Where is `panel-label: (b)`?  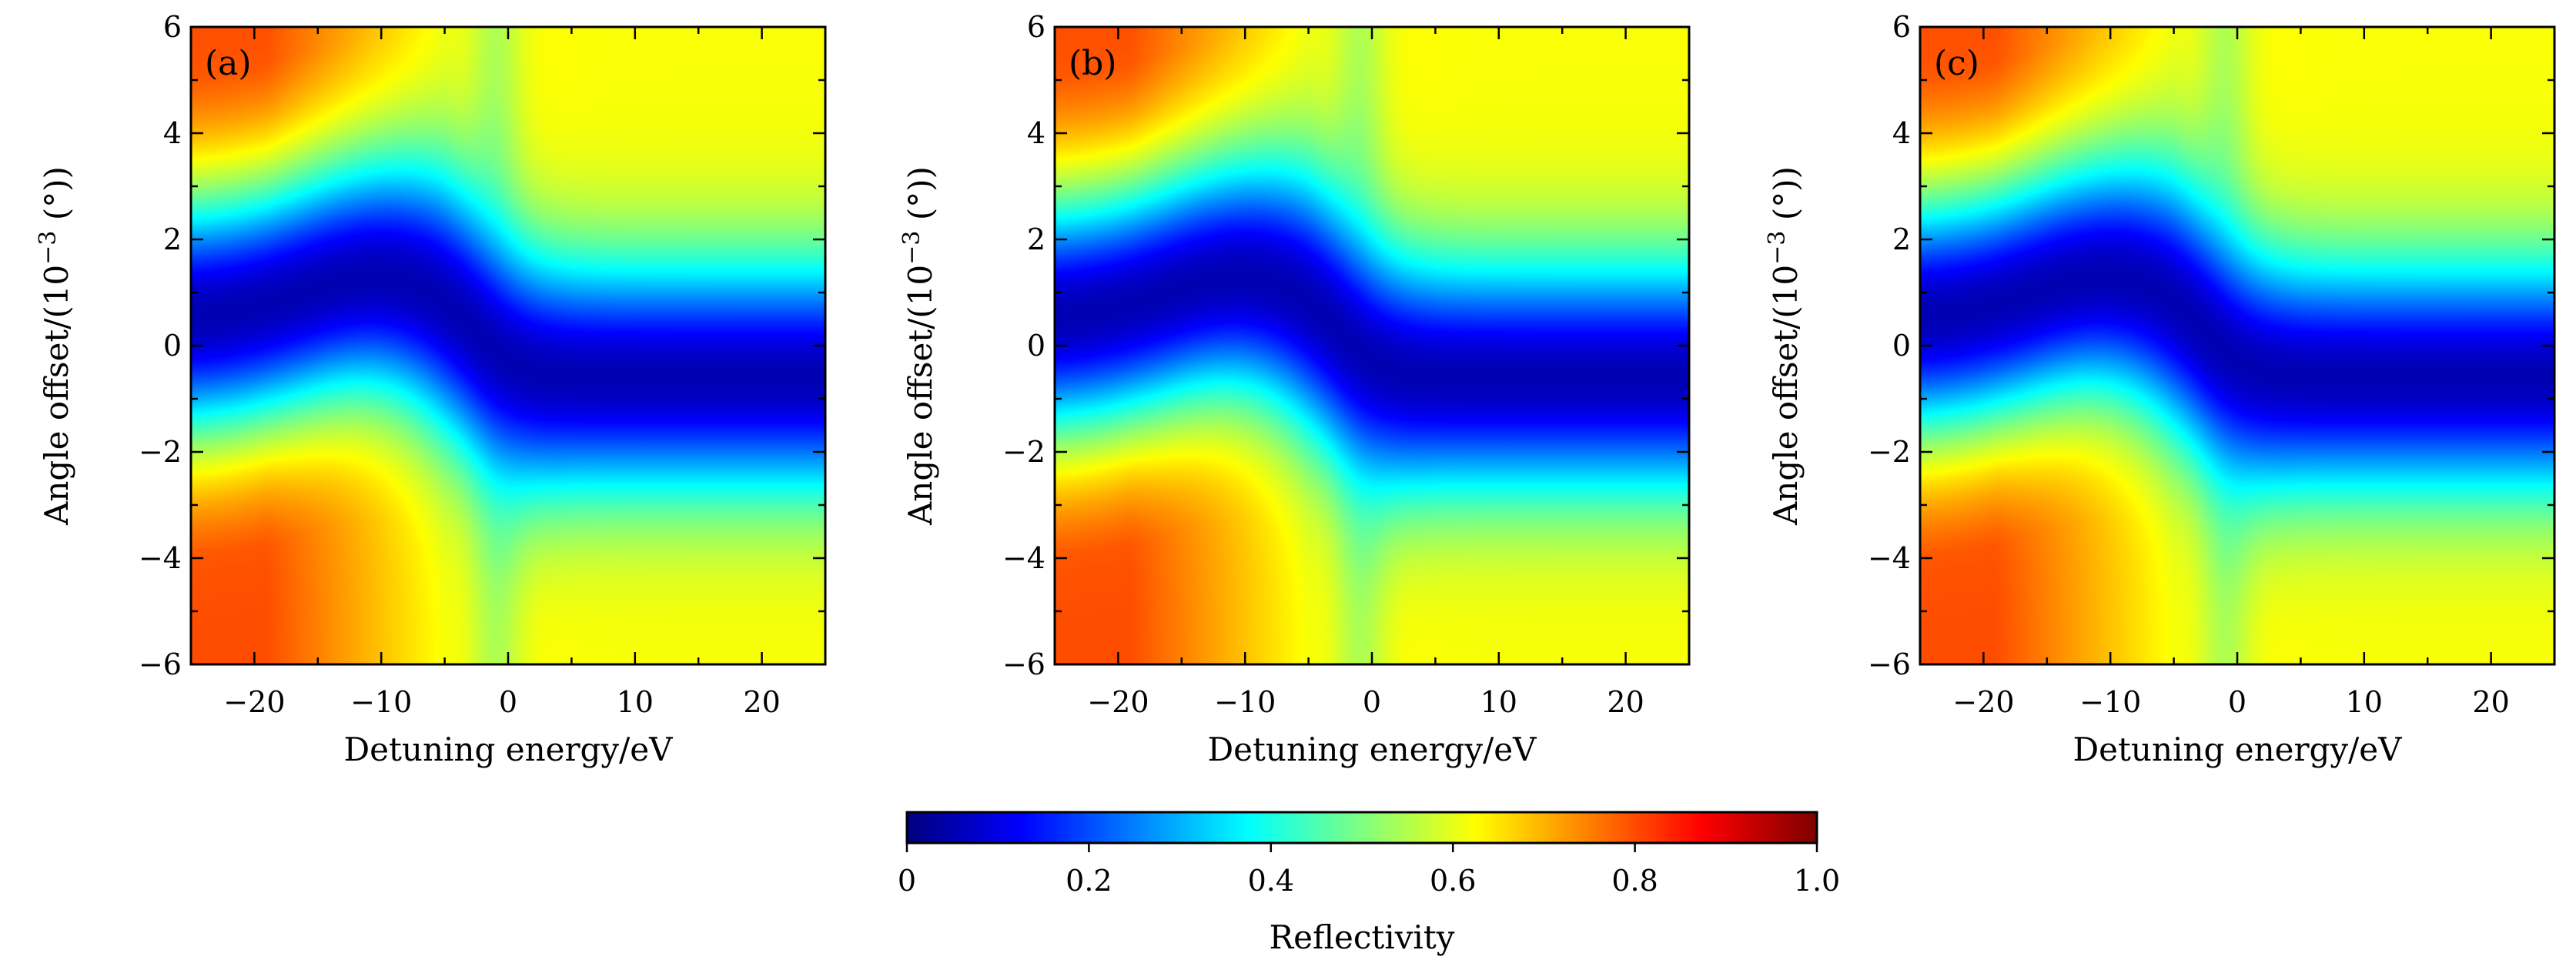 panel-label: (b) is located at coordinates (1093, 64).